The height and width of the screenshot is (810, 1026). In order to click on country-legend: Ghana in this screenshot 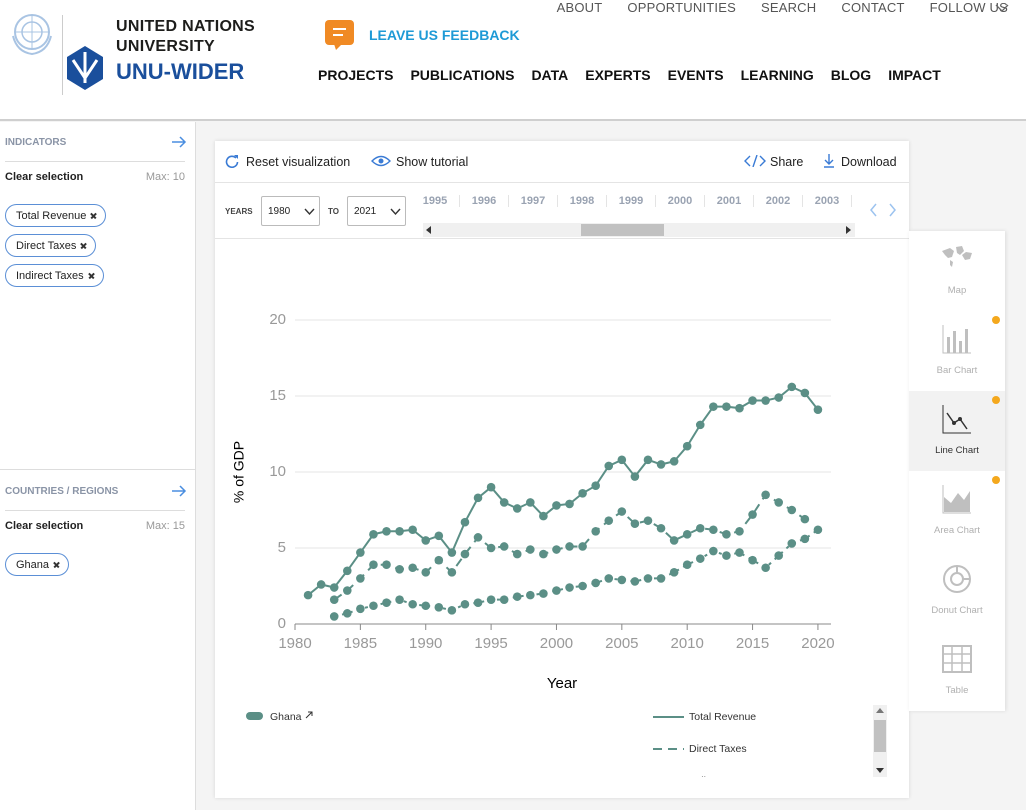, I will do `click(286, 717)`.